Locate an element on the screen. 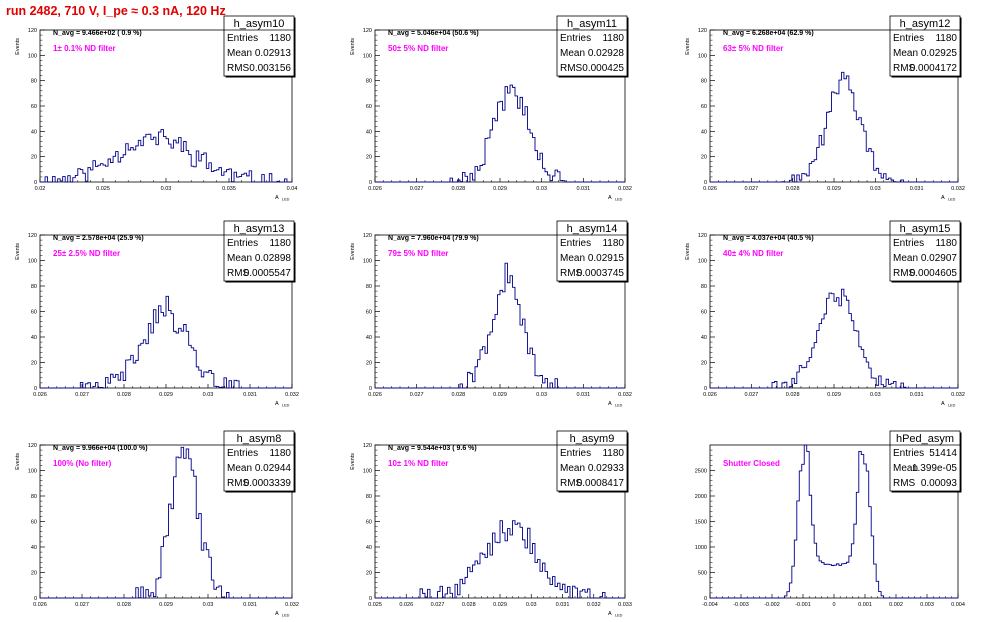 The height and width of the screenshot is (622, 996). stat-value-rms: 0.003156 is located at coordinates (270, 68).